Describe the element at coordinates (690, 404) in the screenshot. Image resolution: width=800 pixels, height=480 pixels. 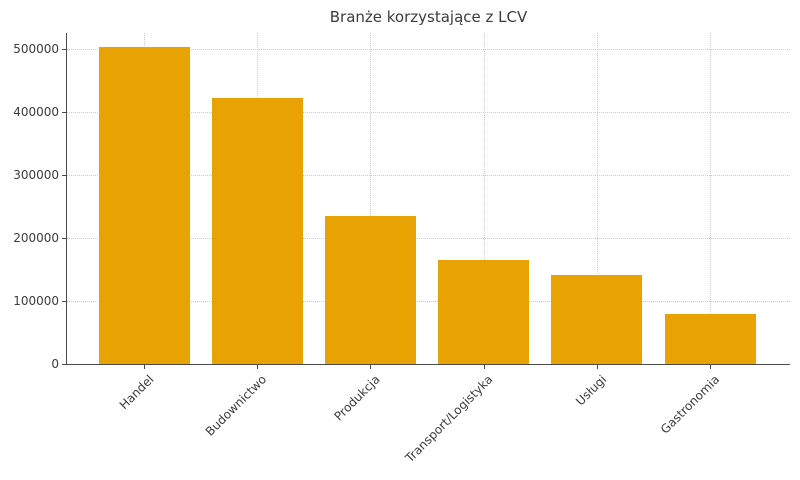
I see `x-tick-label-gastronomia: Gastronomia` at that location.